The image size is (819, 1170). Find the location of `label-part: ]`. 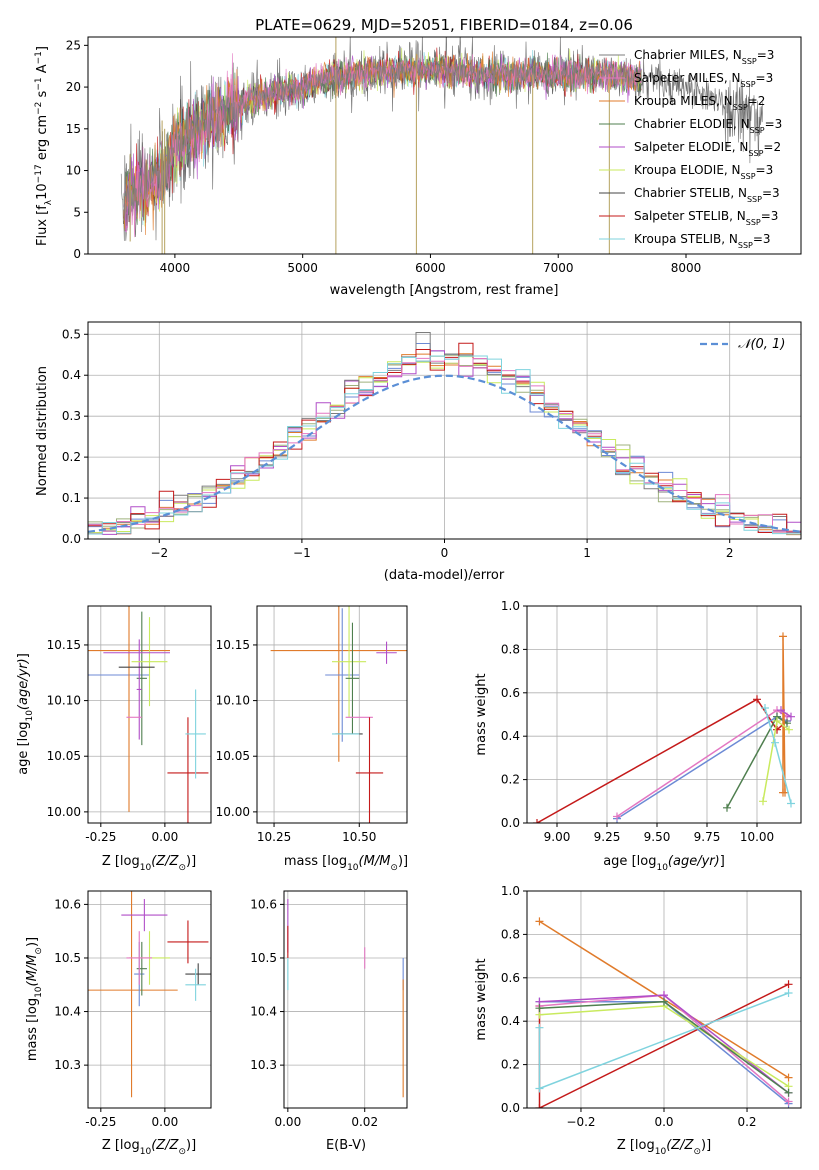

label-part: ] is located at coordinates (42, 48).